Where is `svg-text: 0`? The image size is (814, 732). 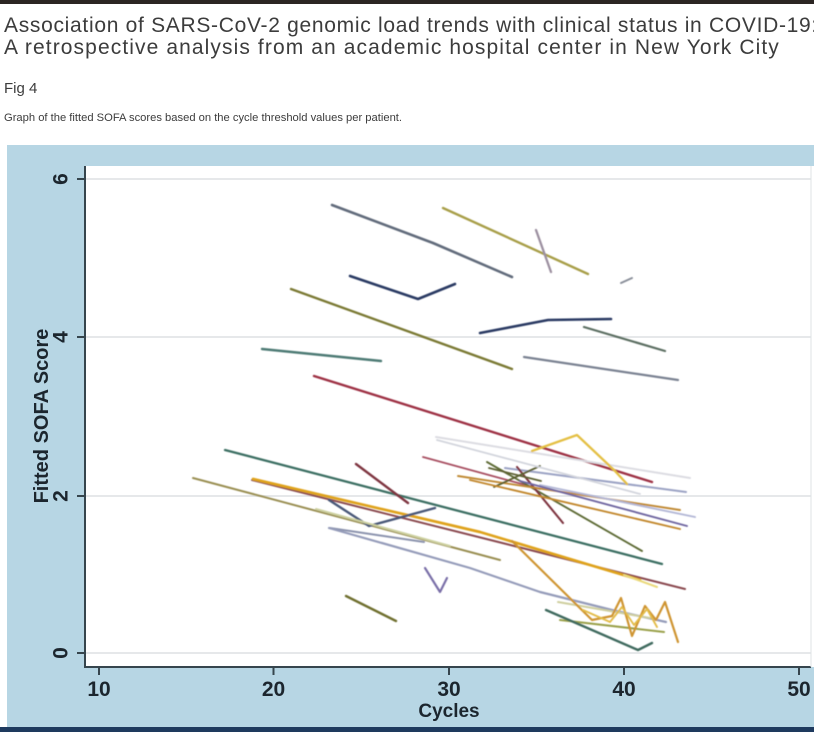
svg-text: 0 is located at coordinates (61, 653).